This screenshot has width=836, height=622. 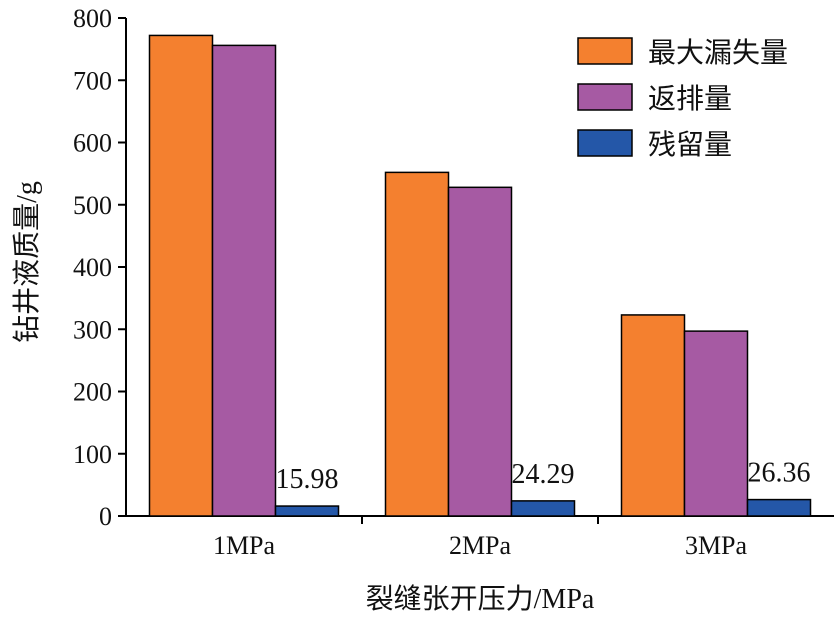 What do you see at coordinates (480, 599) in the screenshot?
I see `x-axis-title: 裂缝张开压力/MPa` at bounding box center [480, 599].